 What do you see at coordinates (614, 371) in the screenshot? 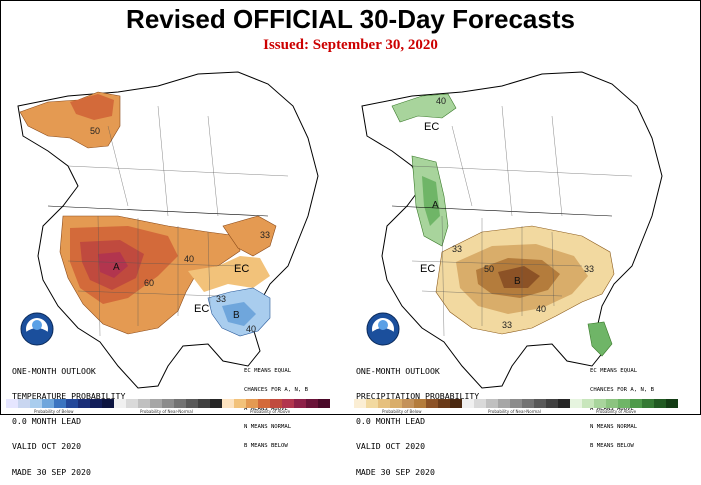
I see `precip-legend-line: EC MEANS EQUAL` at bounding box center [614, 371].